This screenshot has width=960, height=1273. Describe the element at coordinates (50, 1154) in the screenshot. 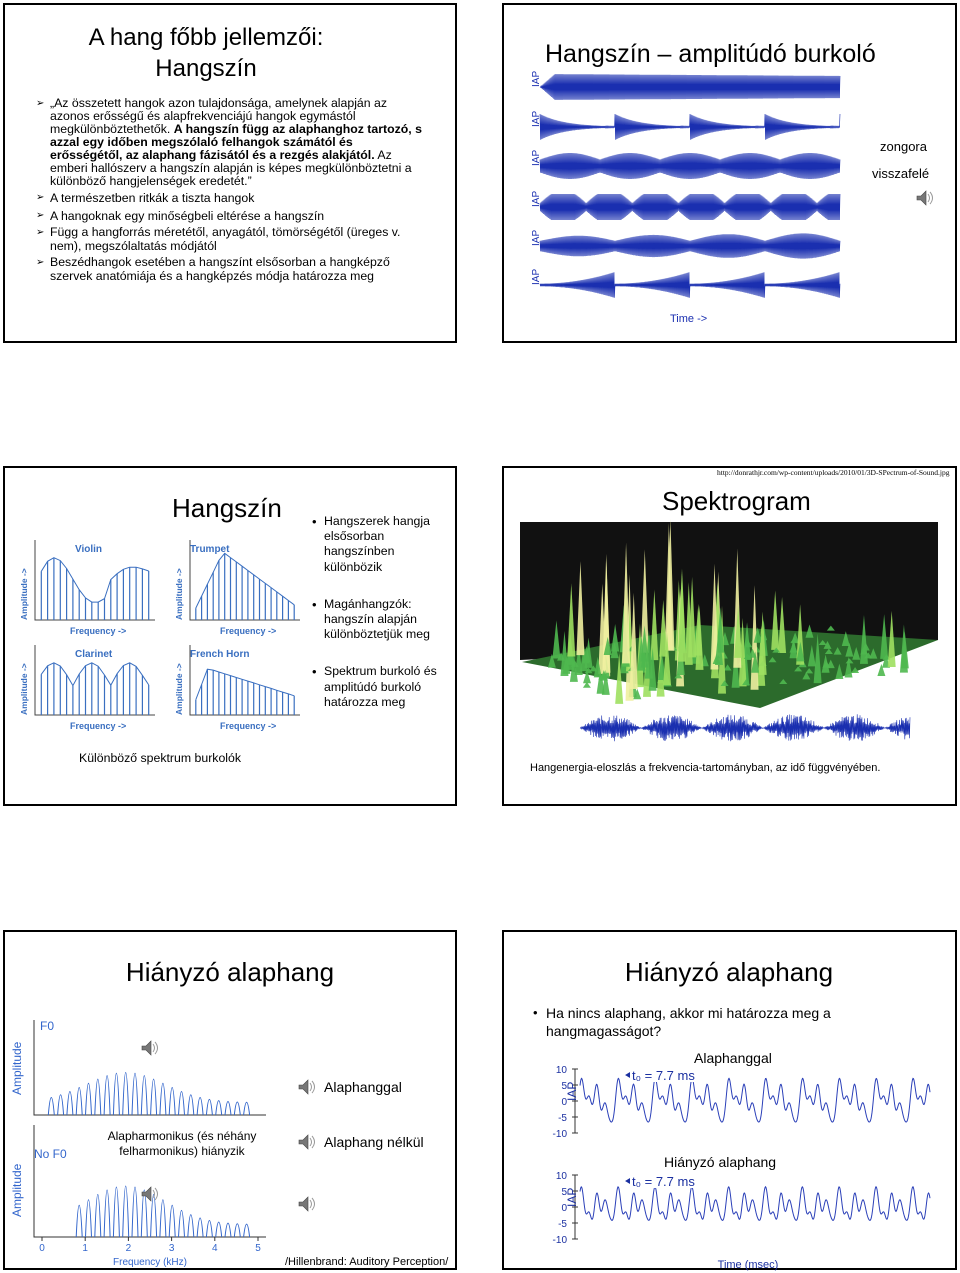

I see `panel-label: No F0` at that location.